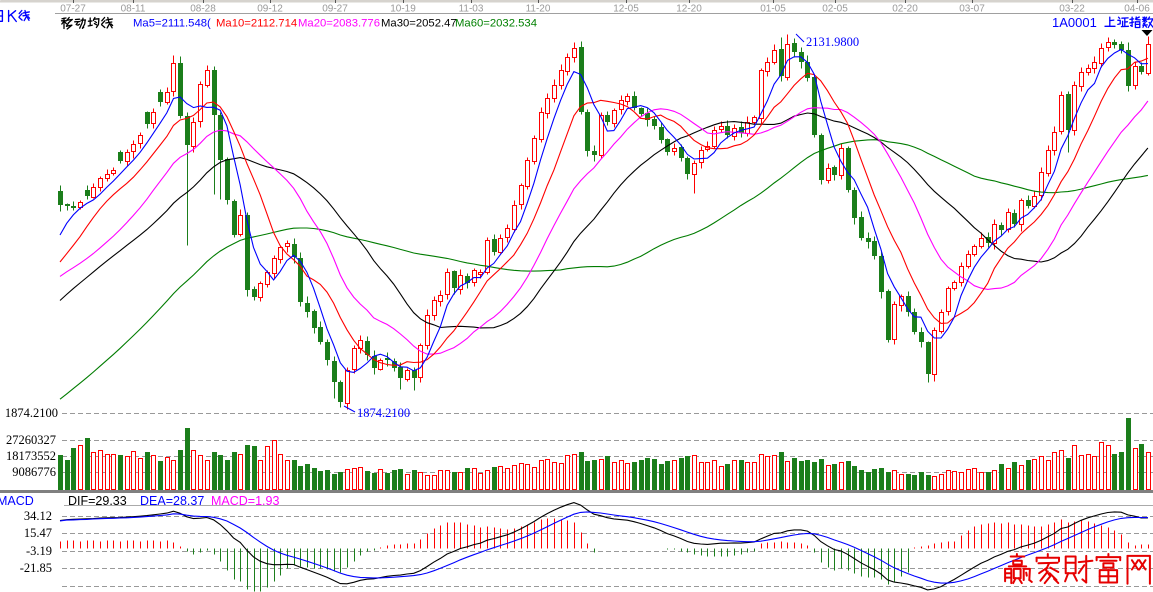 This screenshot has height=592, width=1153. Describe the element at coordinates (172, 24) in the screenshot. I see `svg-text: Ma5=2111.548(` at that location.